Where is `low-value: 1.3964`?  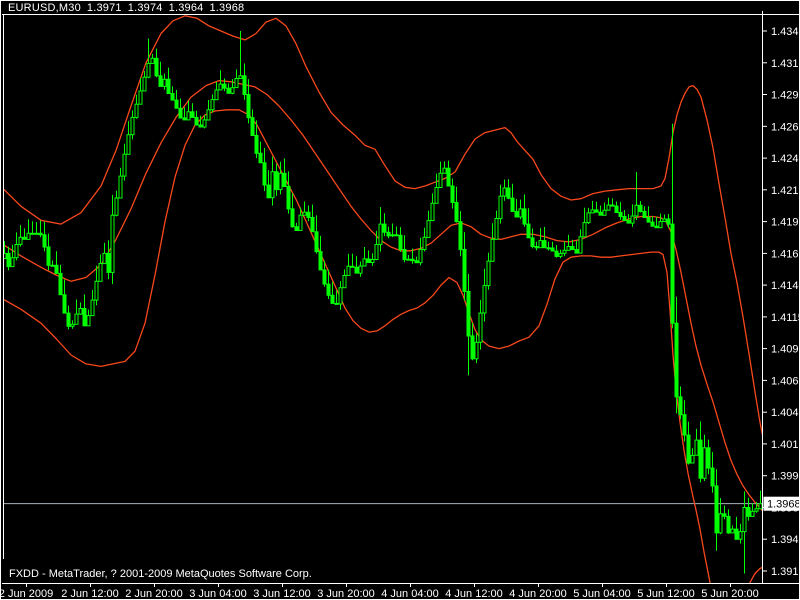
low-value: 1.3964 is located at coordinates (186, 8).